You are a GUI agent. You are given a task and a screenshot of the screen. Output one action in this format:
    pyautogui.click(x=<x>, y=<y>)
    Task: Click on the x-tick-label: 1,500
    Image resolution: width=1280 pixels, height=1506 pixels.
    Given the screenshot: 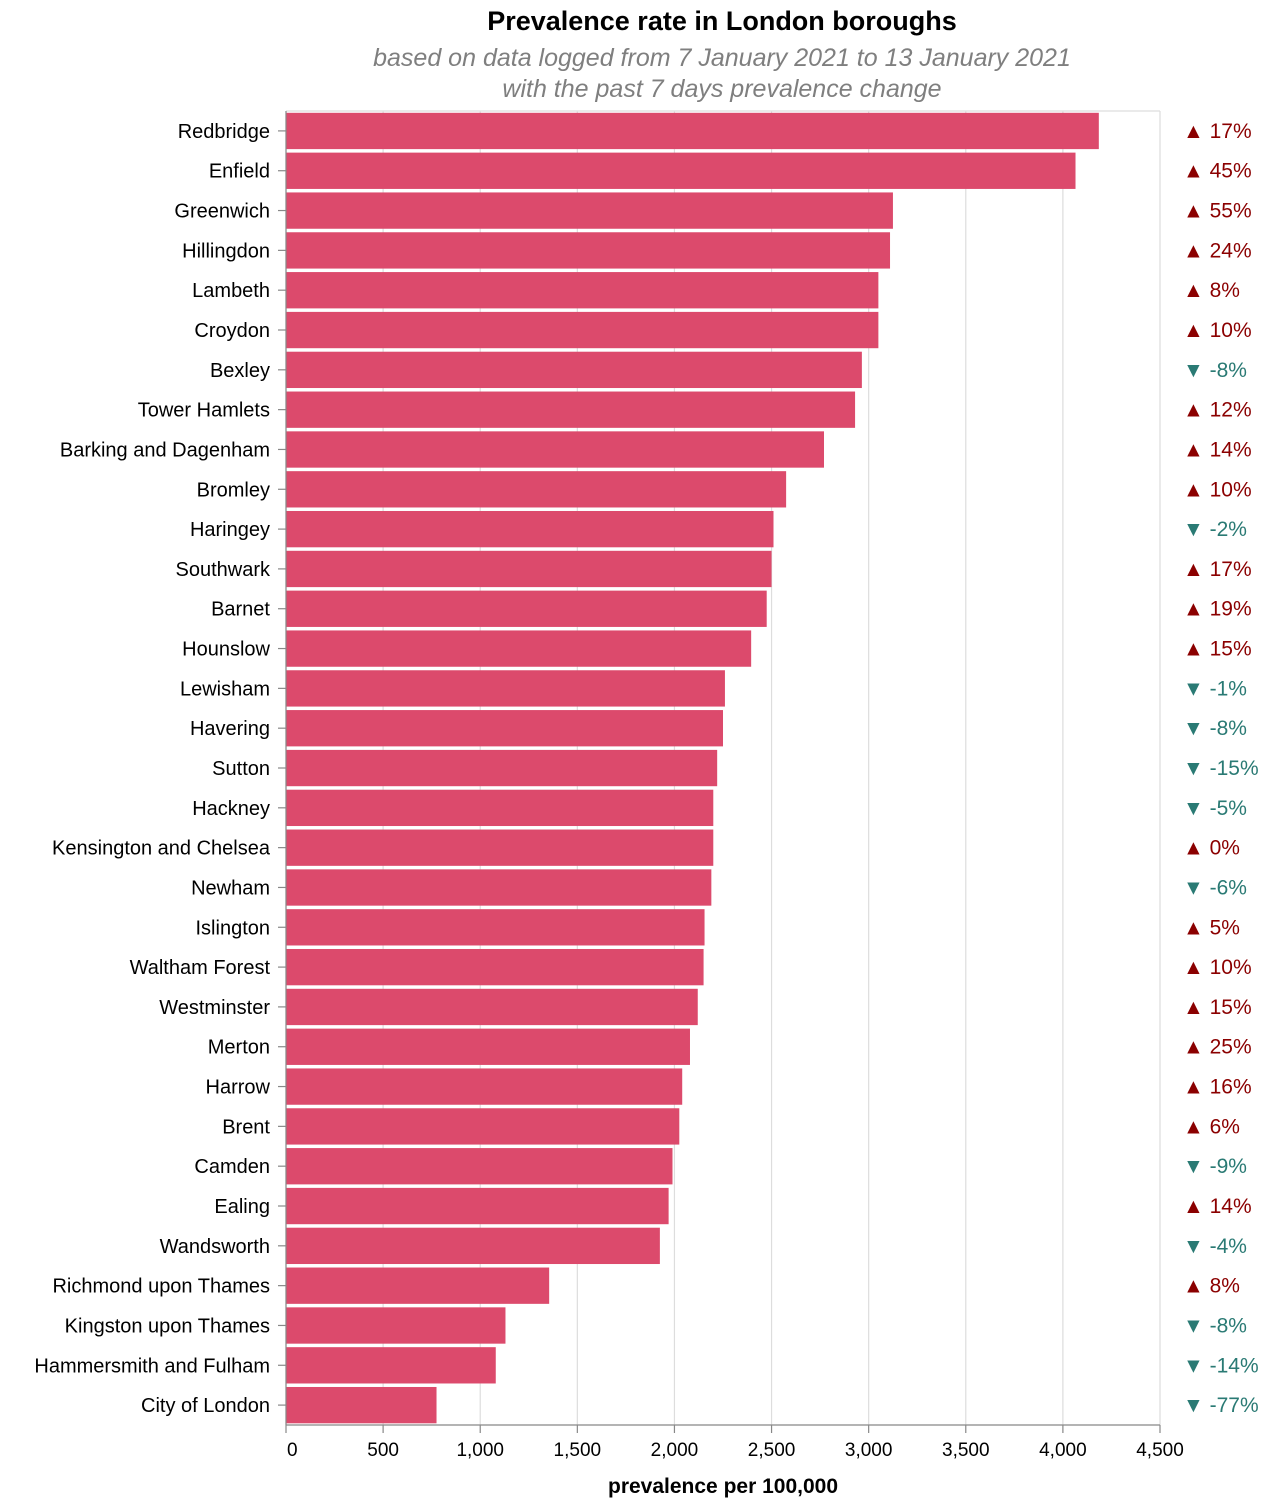 What is the action you would take?
    pyautogui.click(x=578, y=1450)
    